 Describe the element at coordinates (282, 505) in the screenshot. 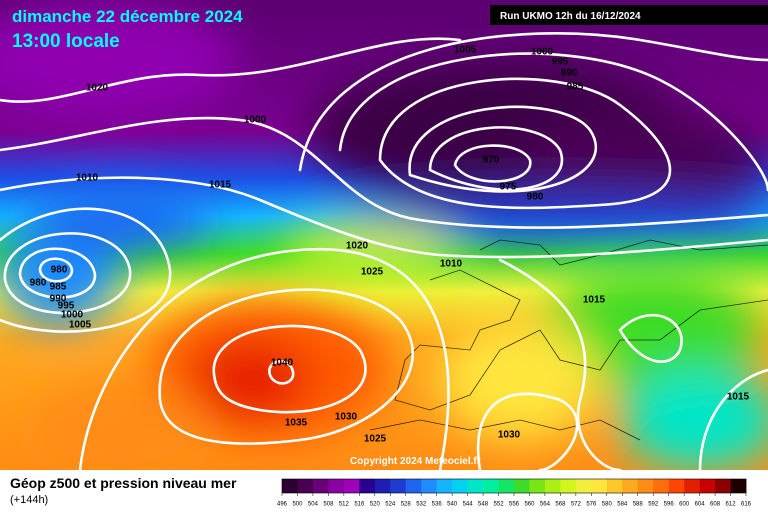

I see `colorbar-tick-label: 496` at that location.